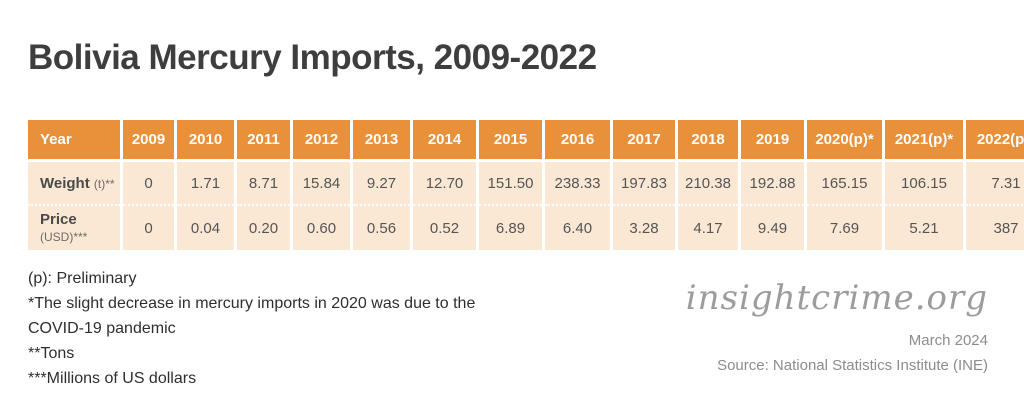 The image size is (1024, 400). Describe the element at coordinates (321, 141) in the screenshot. I see `header-2012: 2012` at that location.